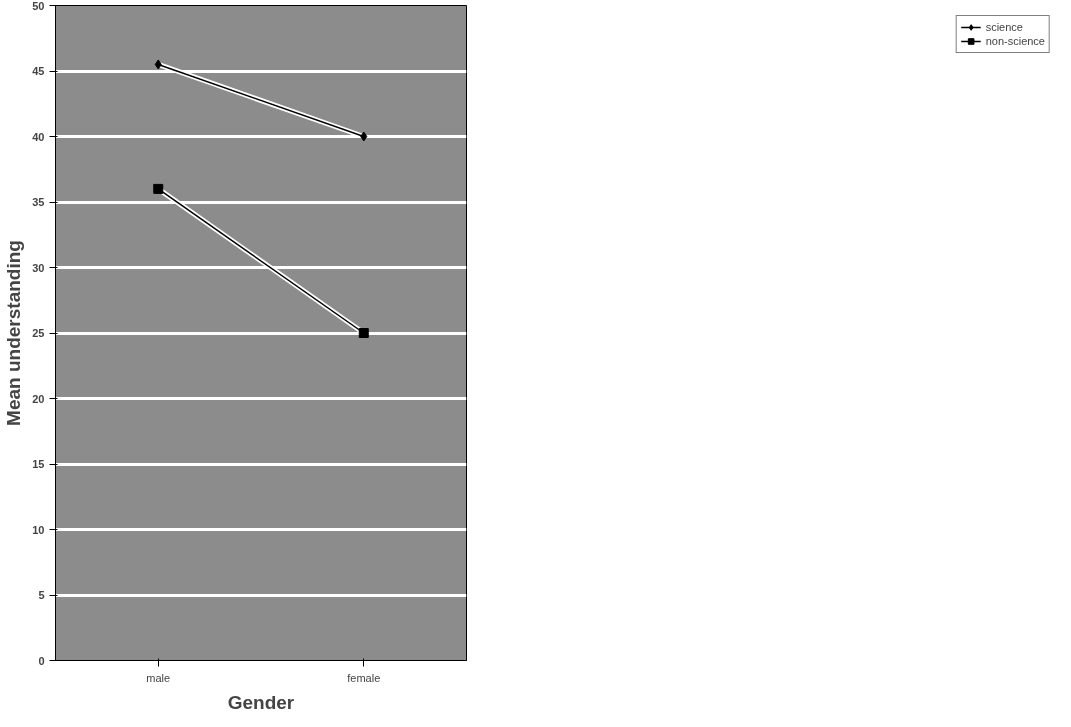  What do you see at coordinates (38, 267) in the screenshot?
I see `y-tick-label: 30` at bounding box center [38, 267].